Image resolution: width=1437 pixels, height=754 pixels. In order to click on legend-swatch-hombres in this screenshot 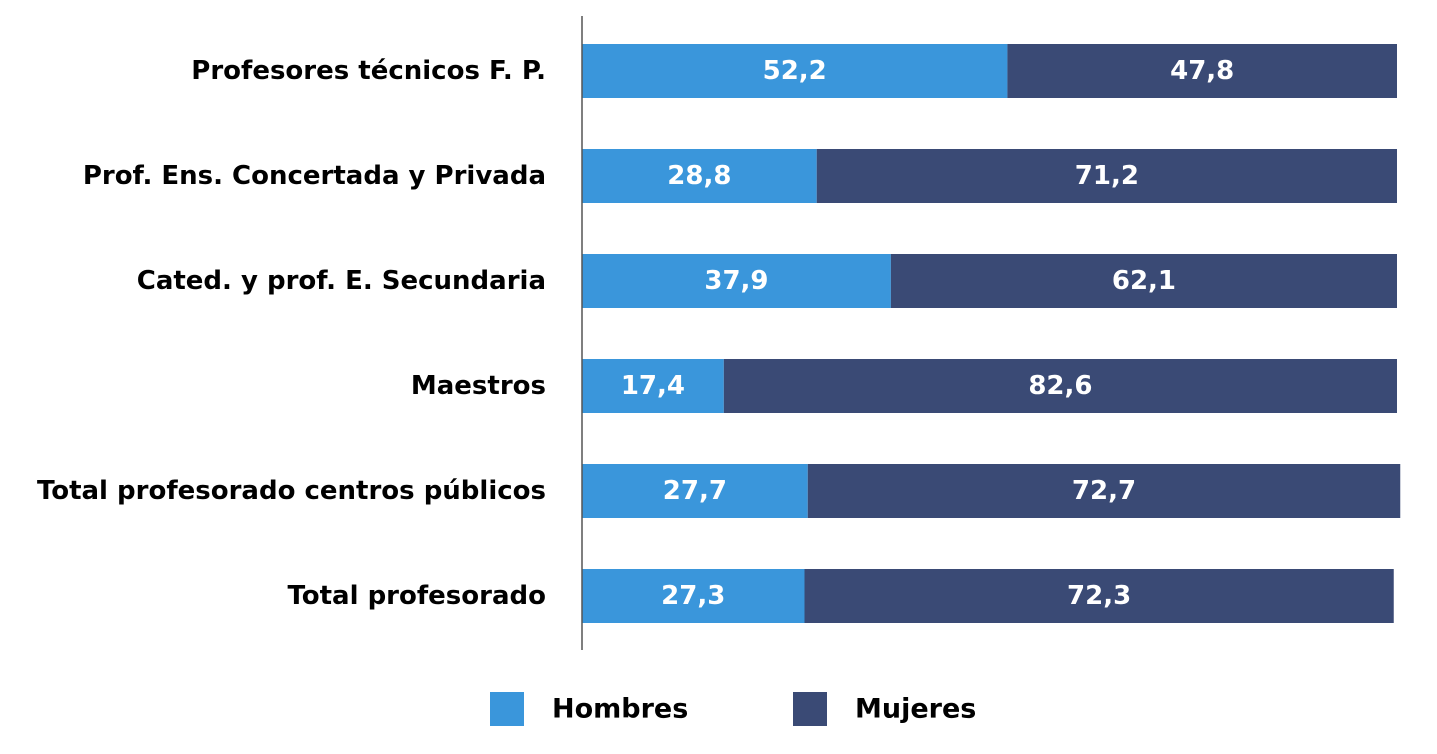, I will do `click(507, 709)`.